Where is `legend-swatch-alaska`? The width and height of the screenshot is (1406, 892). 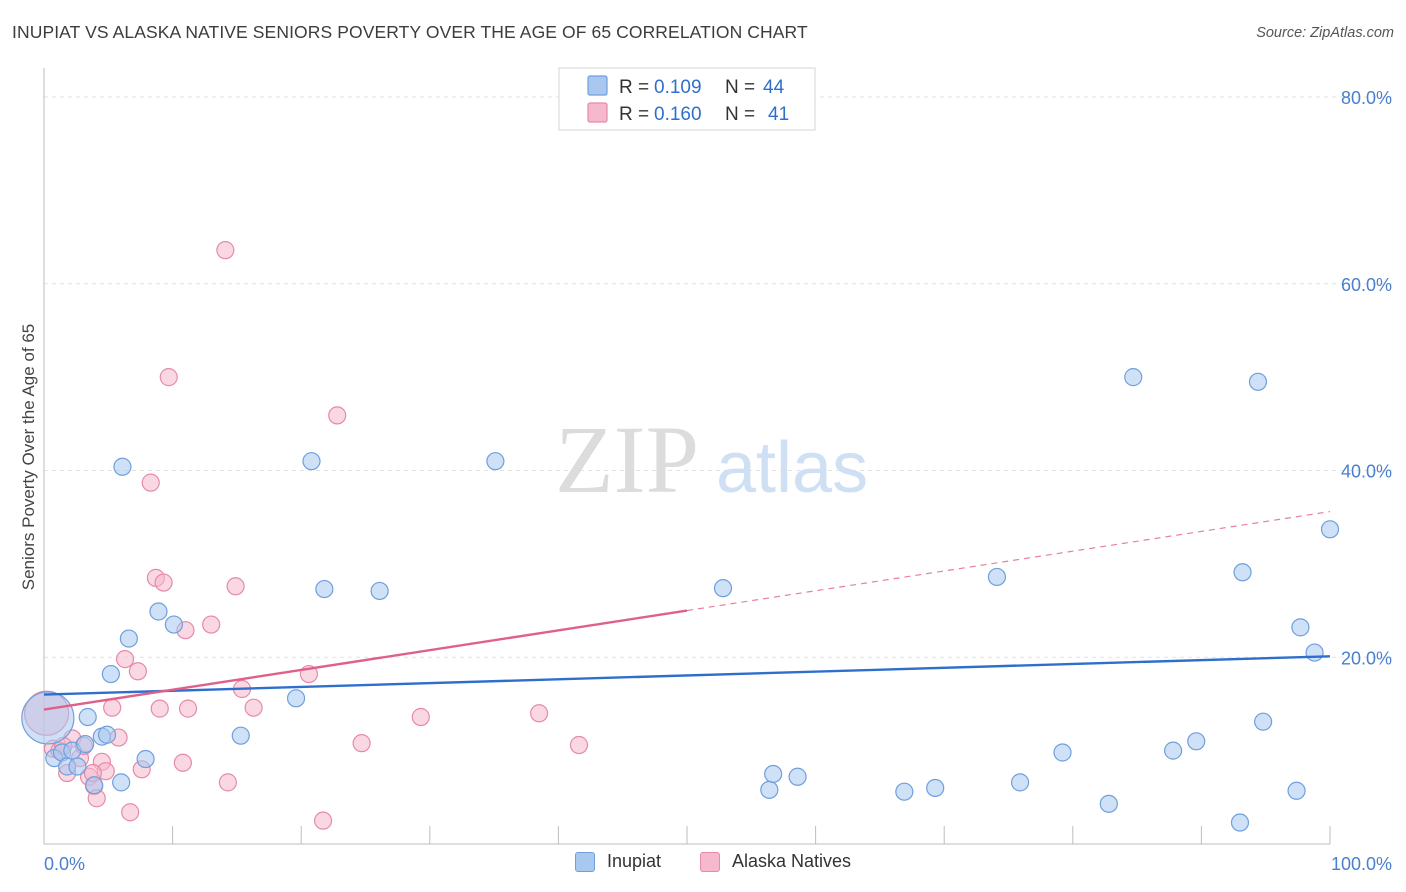
legend-swatch-alaska is located at coordinates (597, 112).